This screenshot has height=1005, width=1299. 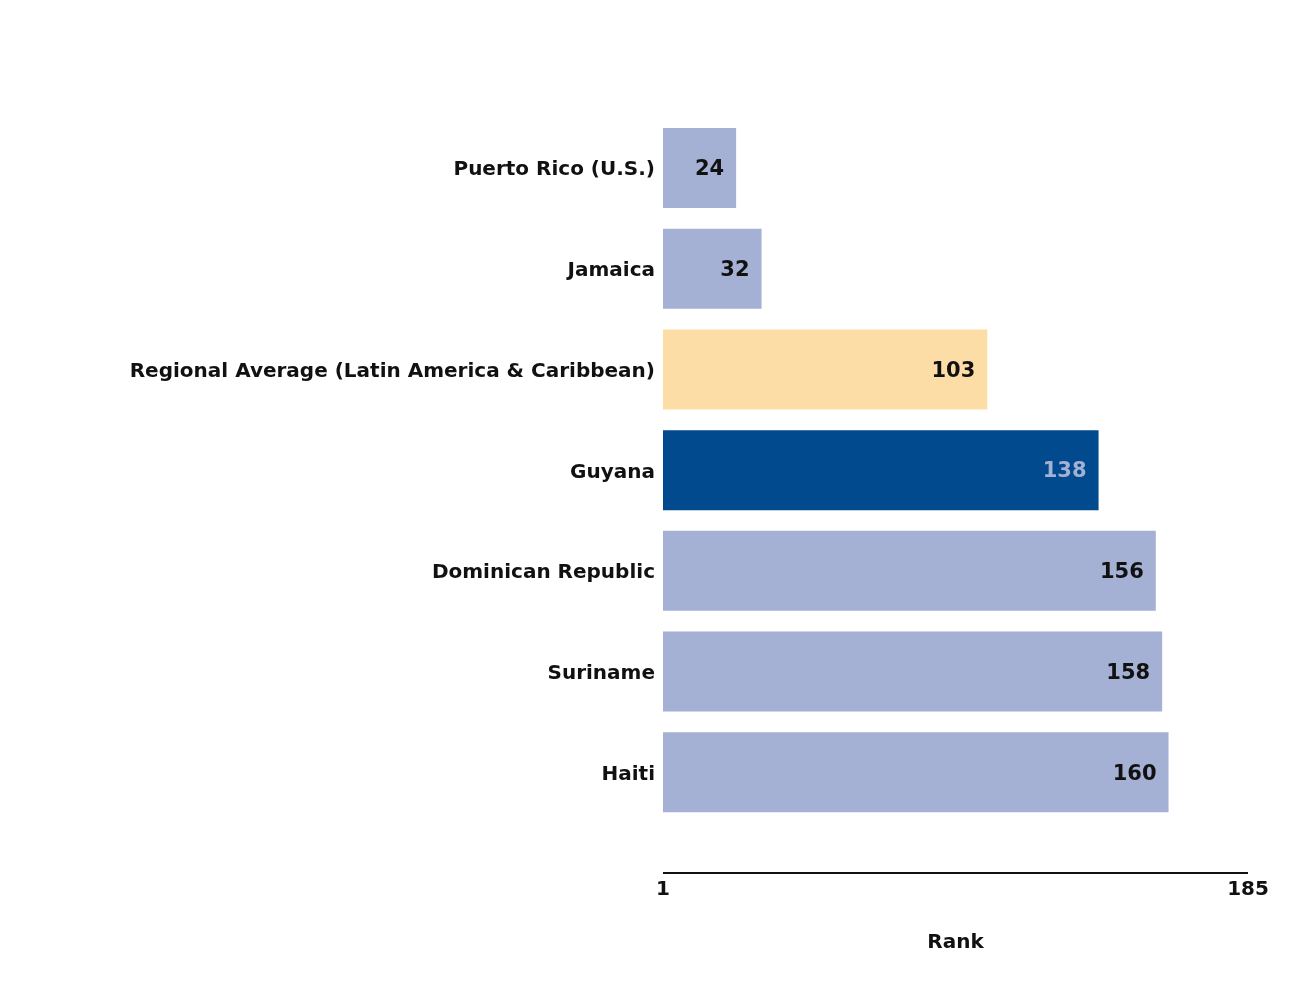 I want to click on y-tick-label: Puerto Rico (U.S.), so click(x=554, y=168).